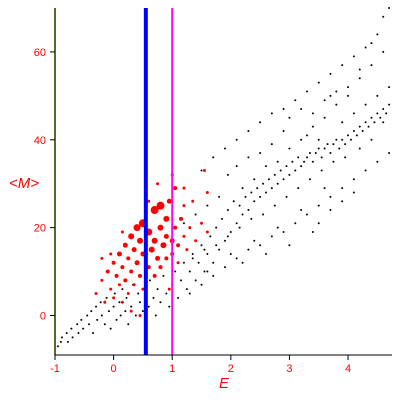 This screenshot has height=405, width=400. Describe the element at coordinates (43, 316) in the screenshot. I see `y-tick-label-0: 0` at that location.